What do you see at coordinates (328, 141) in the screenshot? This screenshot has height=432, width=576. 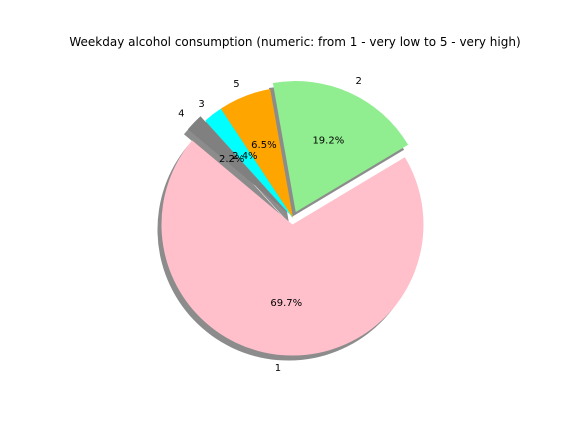 I see `slice-percent-2: 19.2%` at bounding box center [328, 141].